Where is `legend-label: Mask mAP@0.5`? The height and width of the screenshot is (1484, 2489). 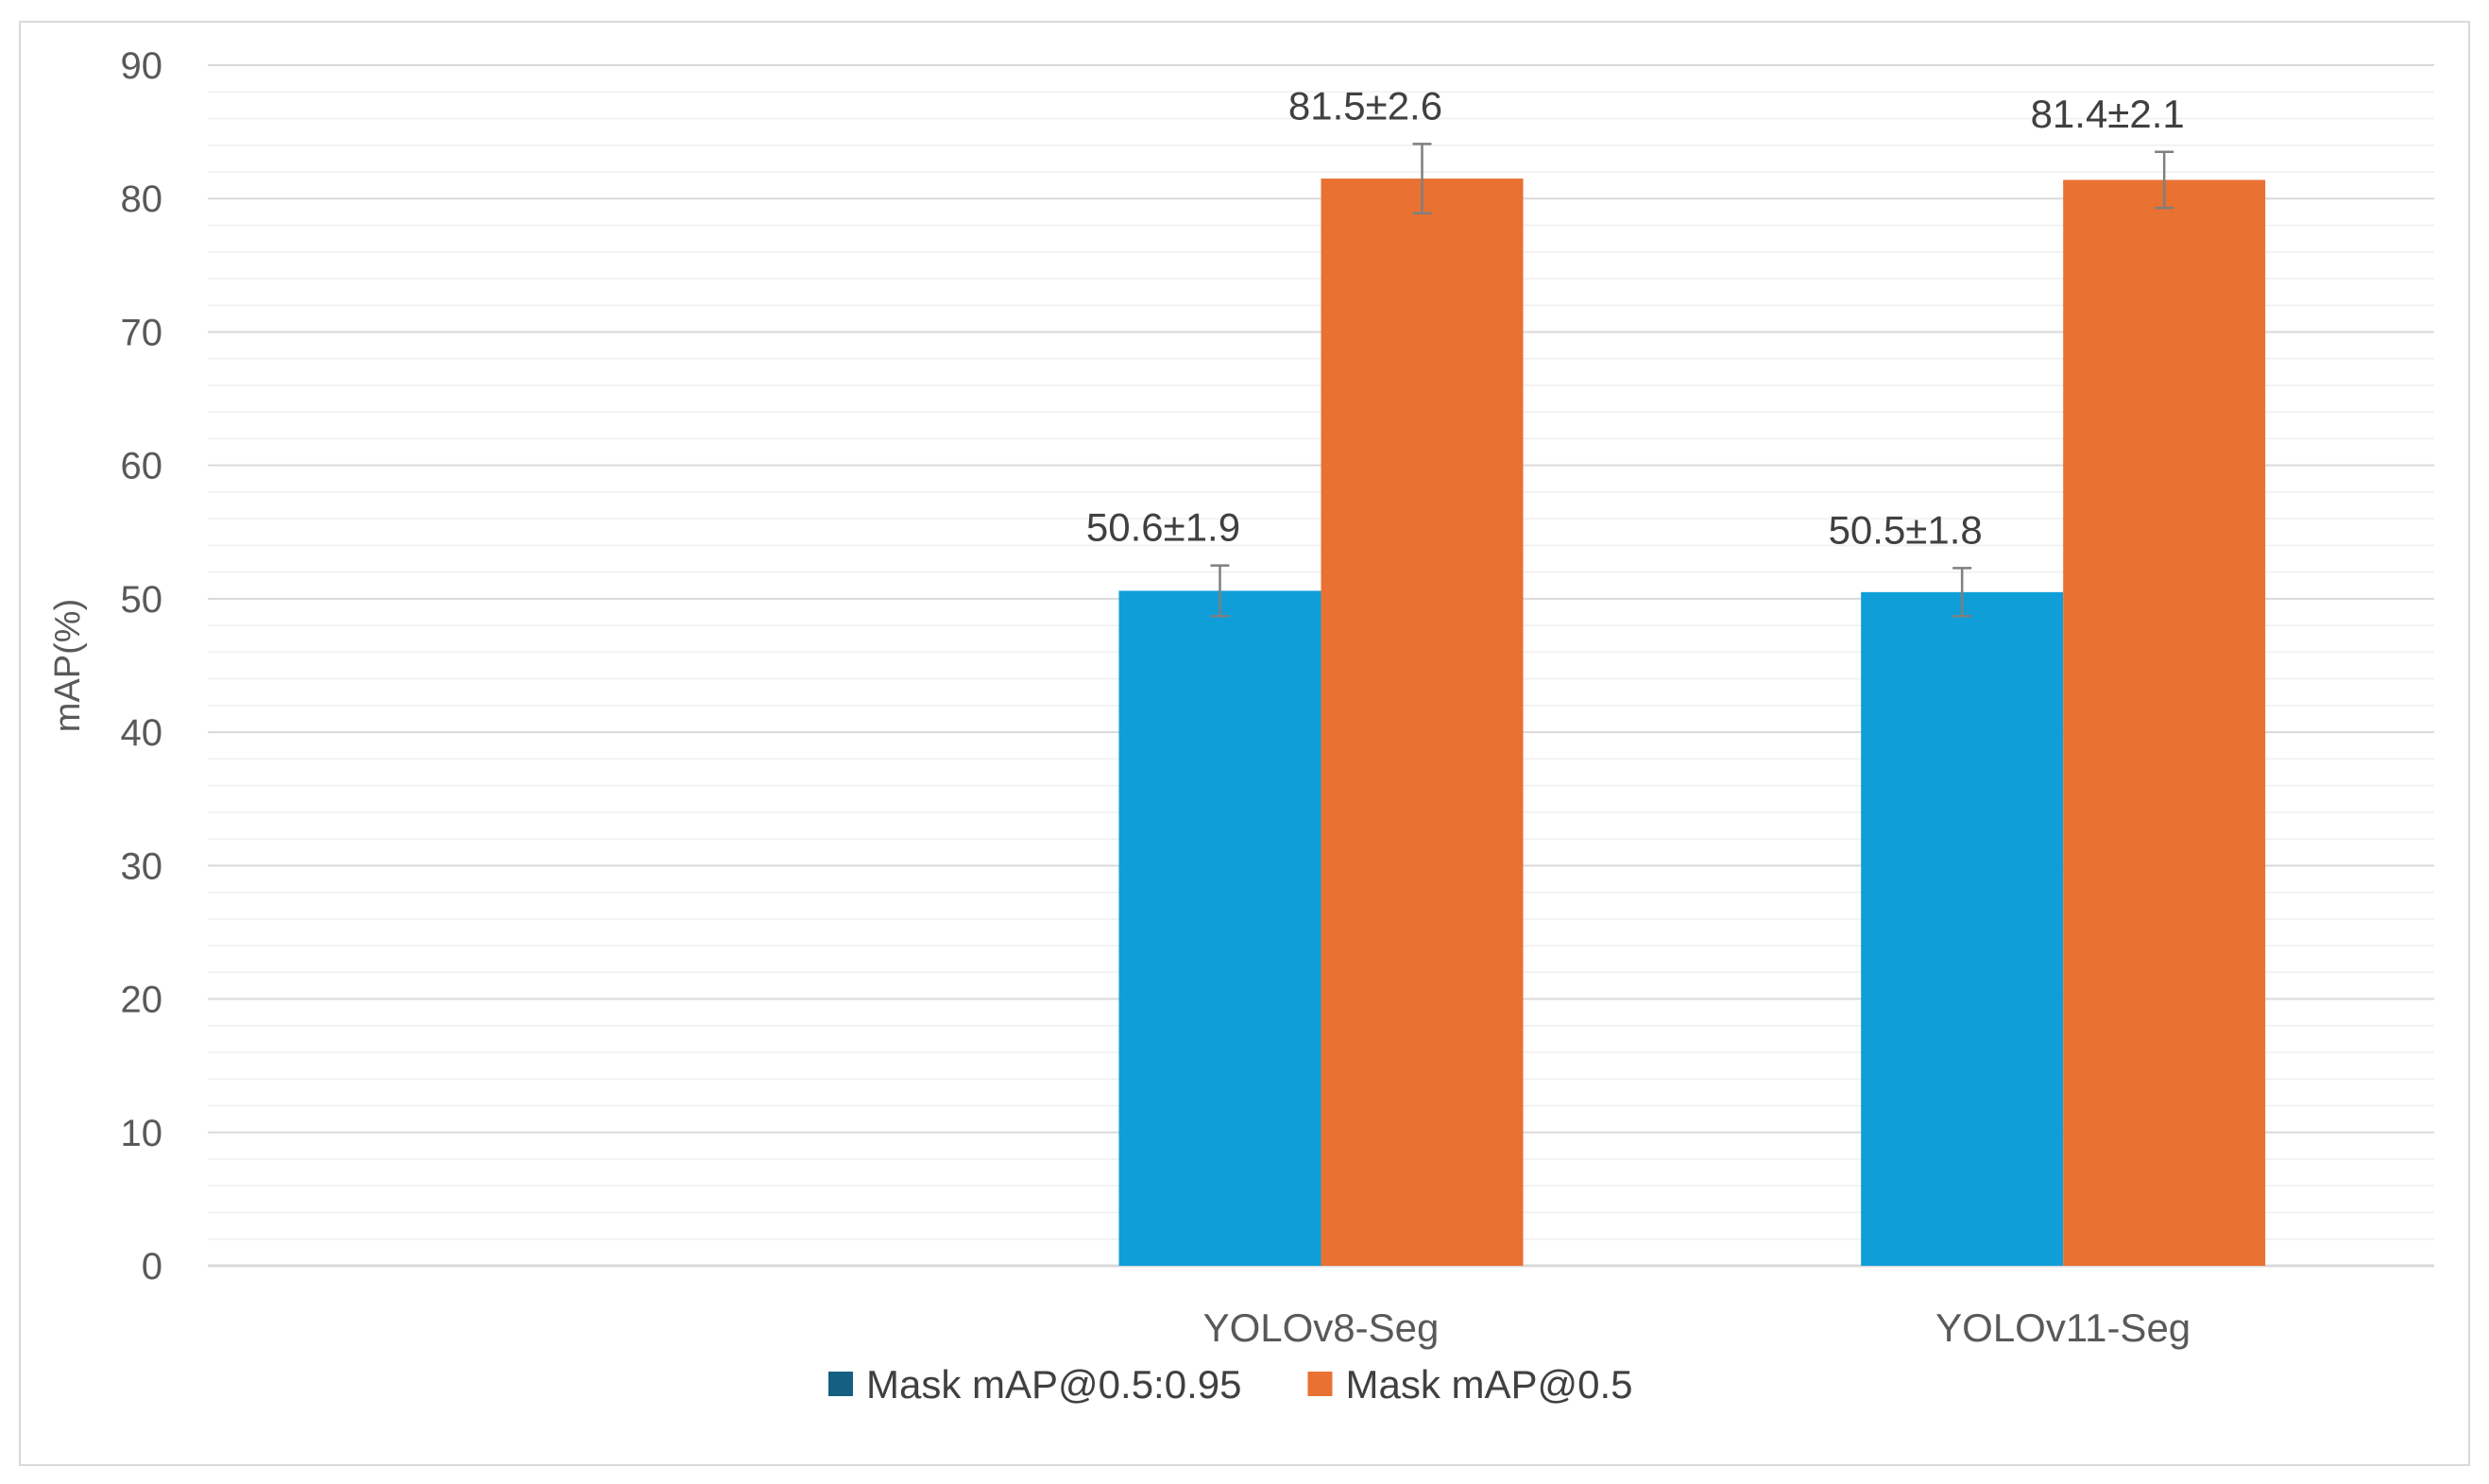 legend-label: Mask mAP@0.5 is located at coordinates (1488, 1384).